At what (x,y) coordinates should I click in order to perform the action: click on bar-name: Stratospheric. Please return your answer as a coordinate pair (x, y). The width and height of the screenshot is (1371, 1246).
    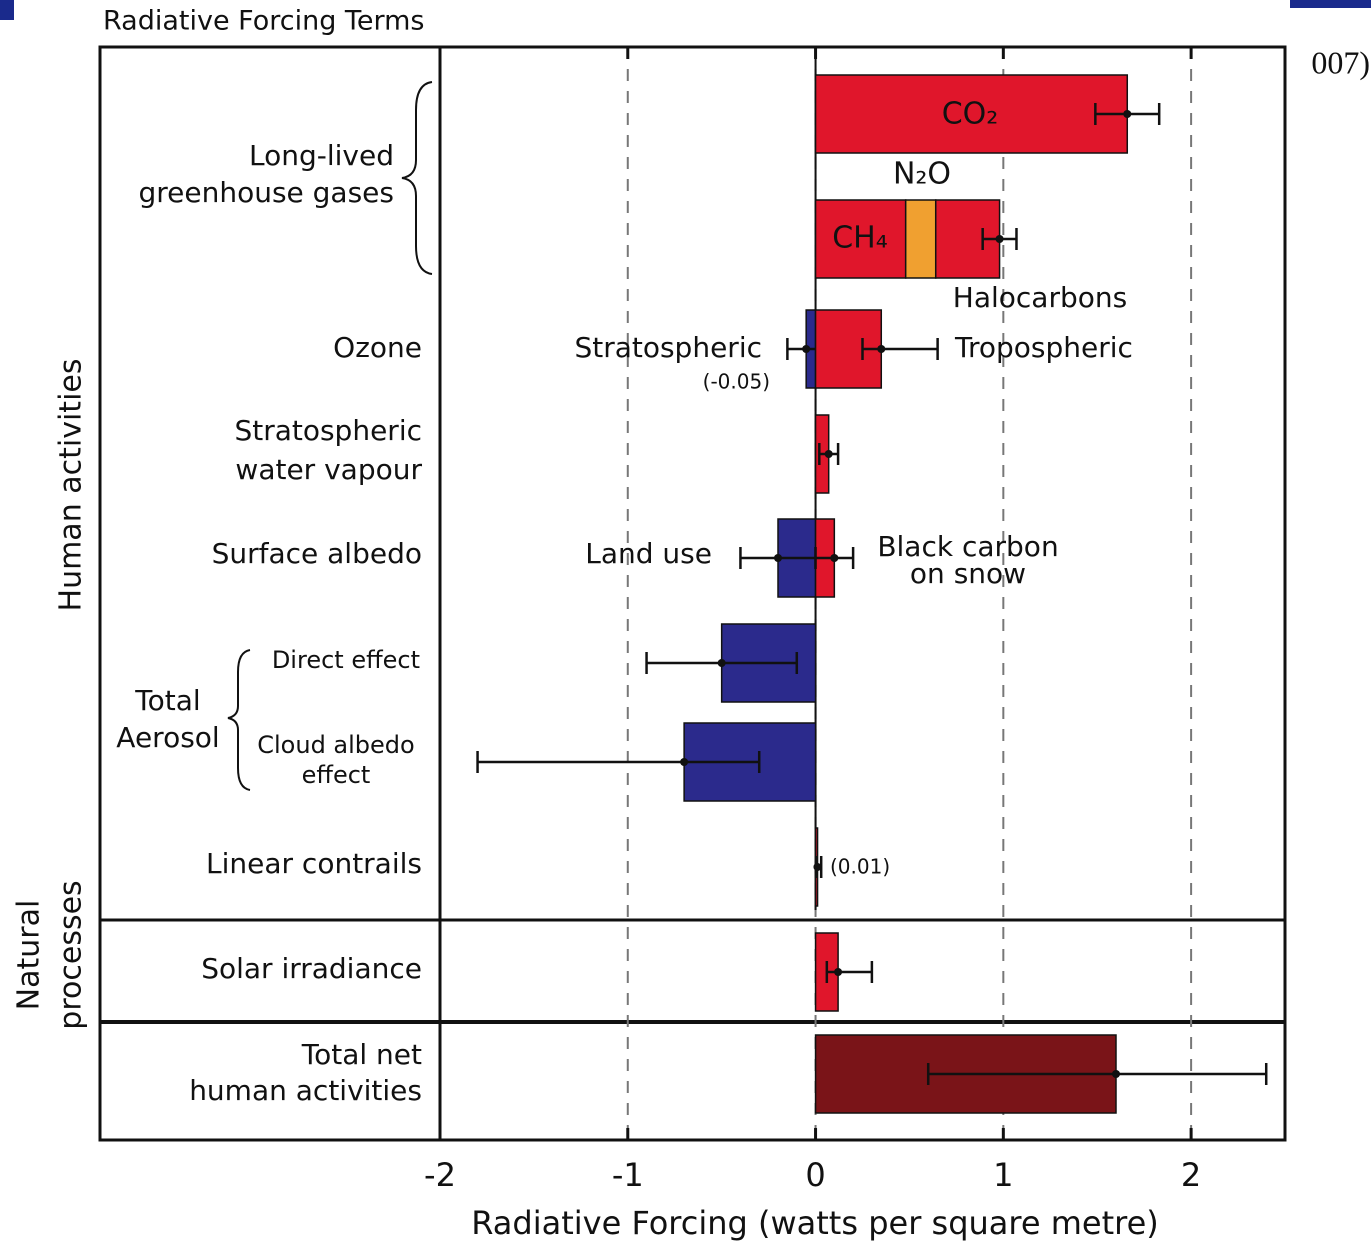
    Looking at the image, I should click on (668, 347).